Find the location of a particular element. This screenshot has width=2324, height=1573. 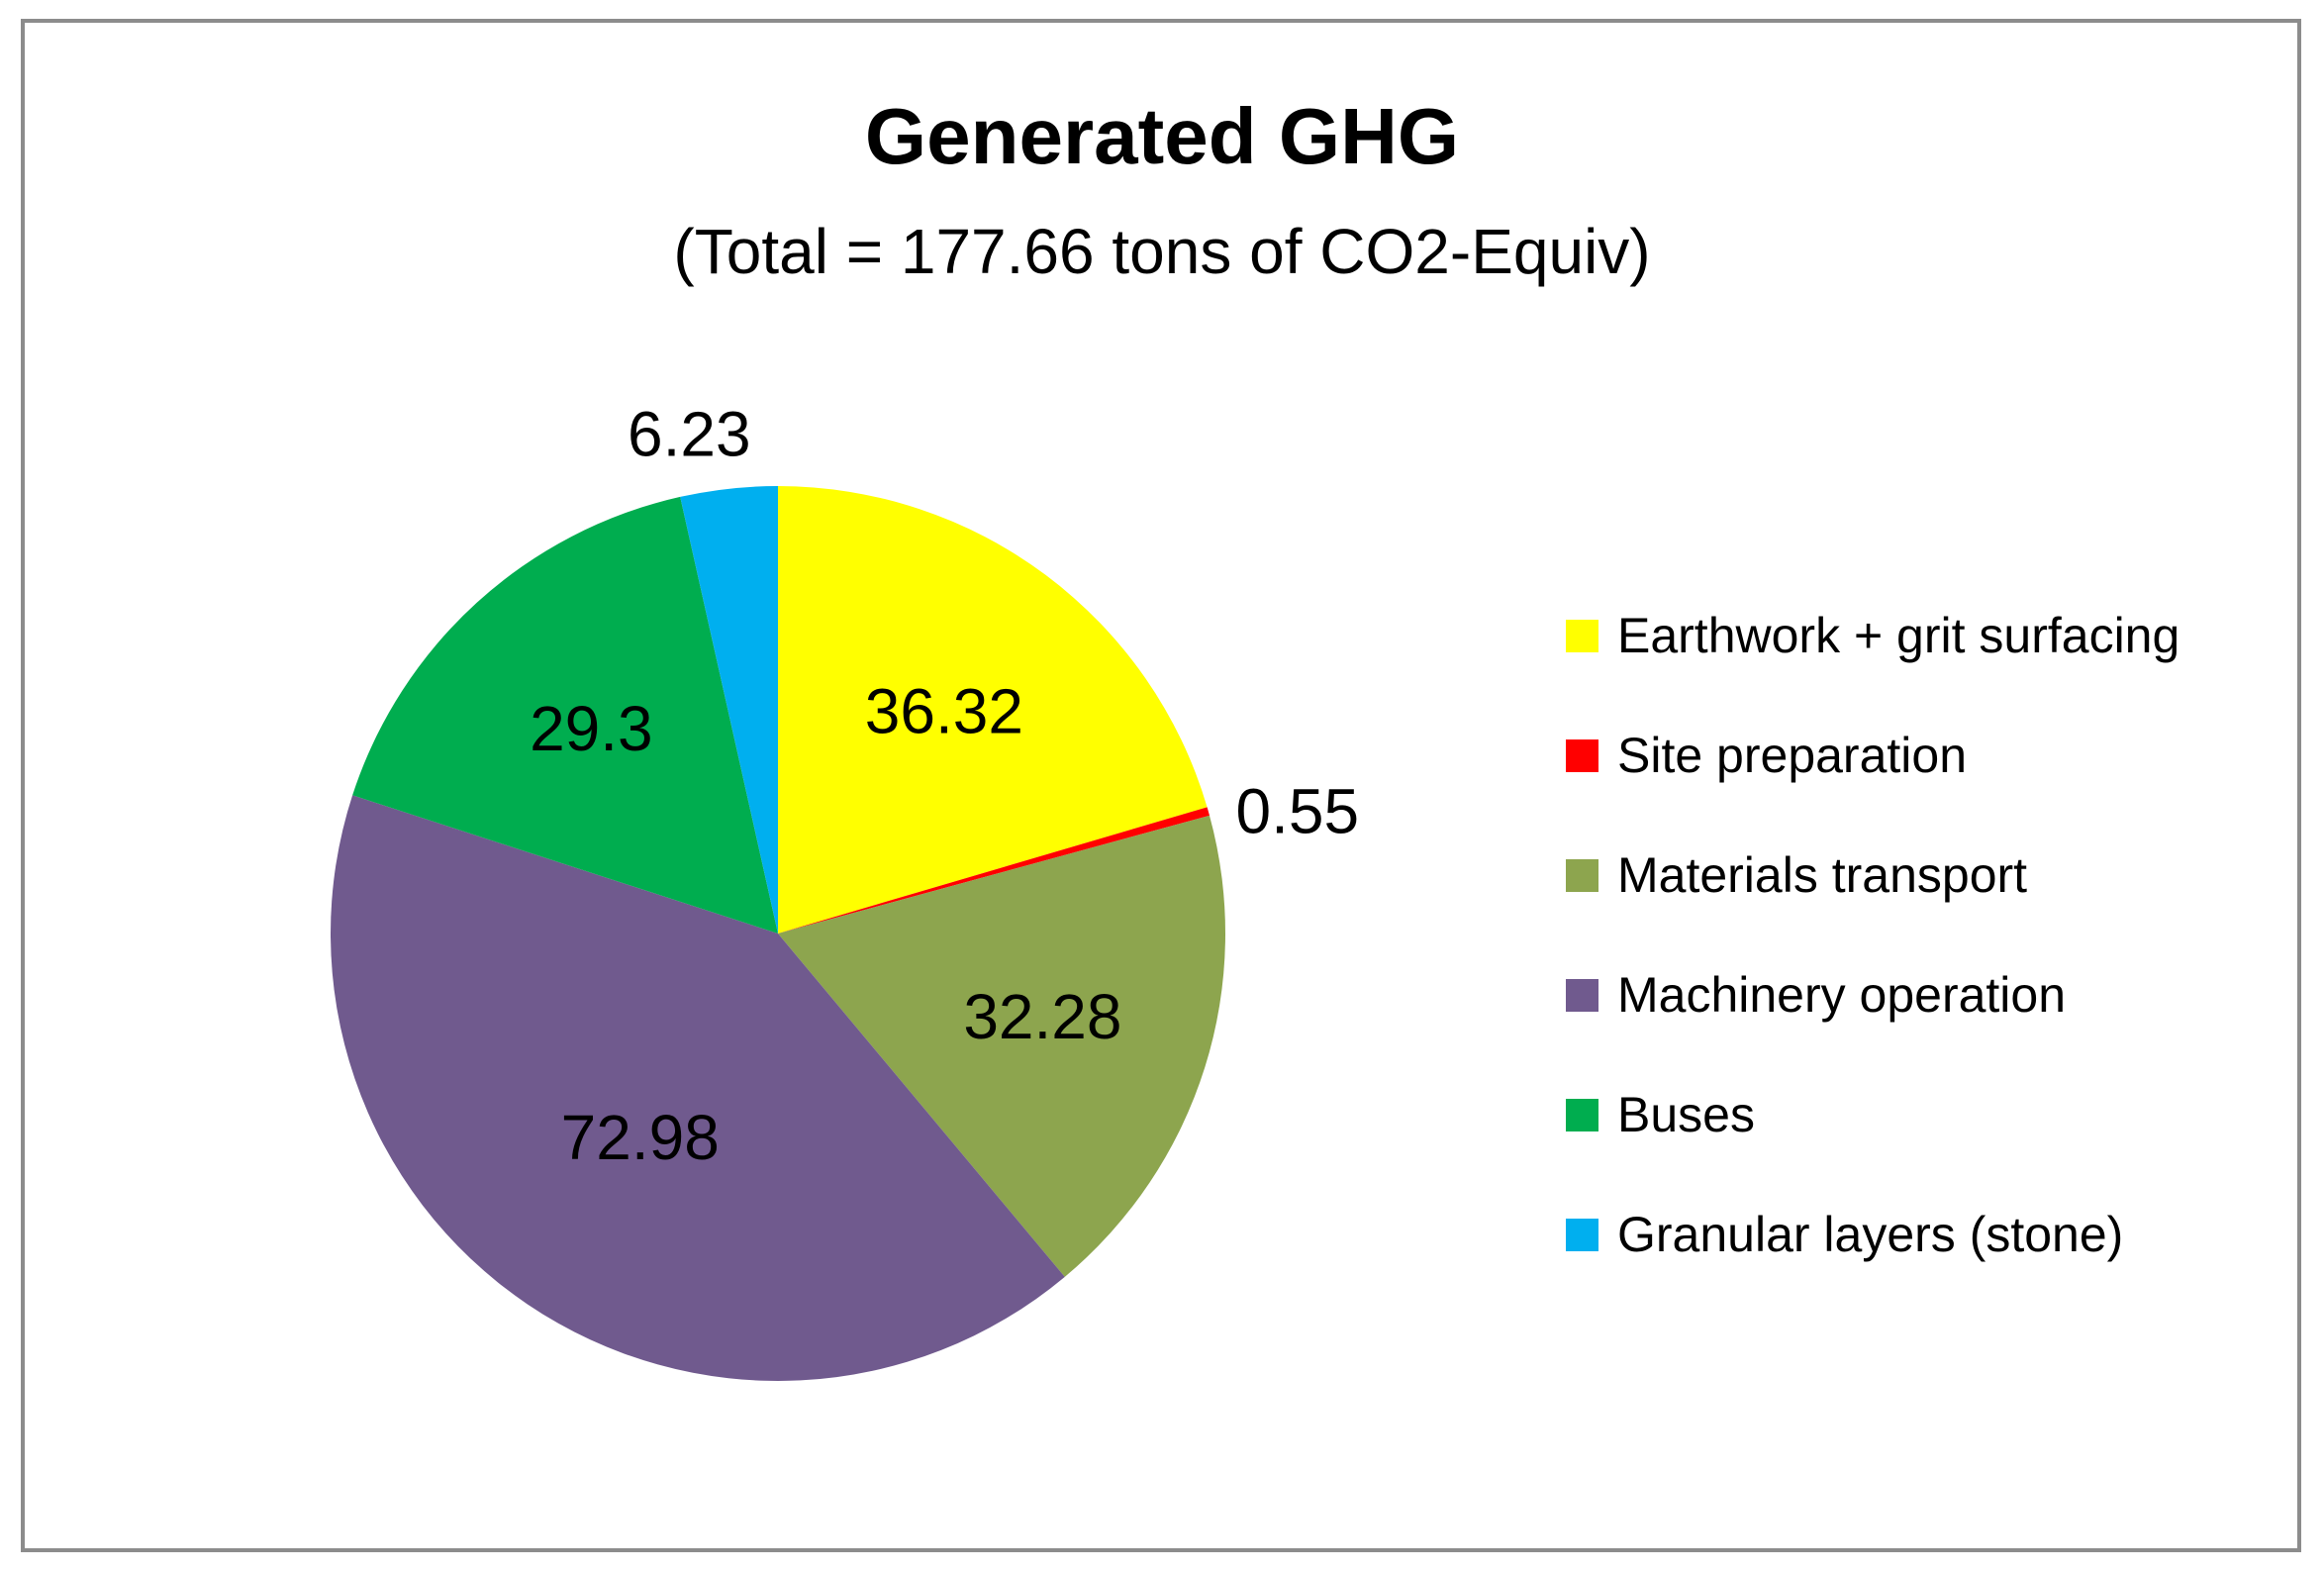

legend-item-buses: Buses is located at coordinates (1922, 1133).